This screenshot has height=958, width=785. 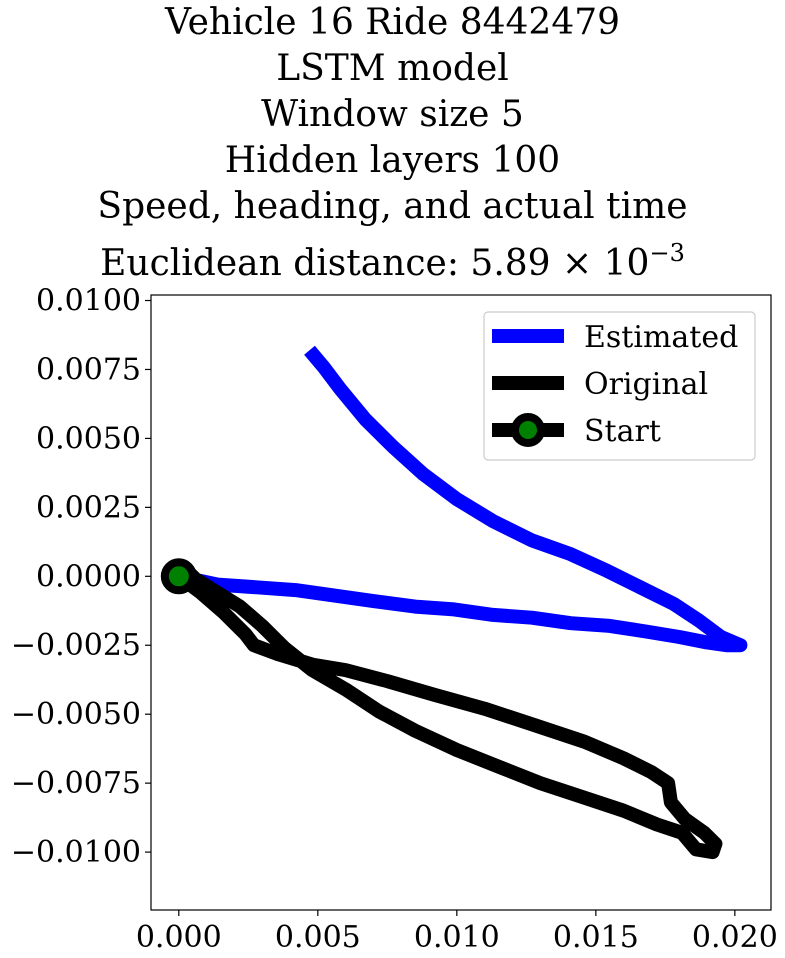 I want to click on legend-start-marker, so click(x=528, y=430).